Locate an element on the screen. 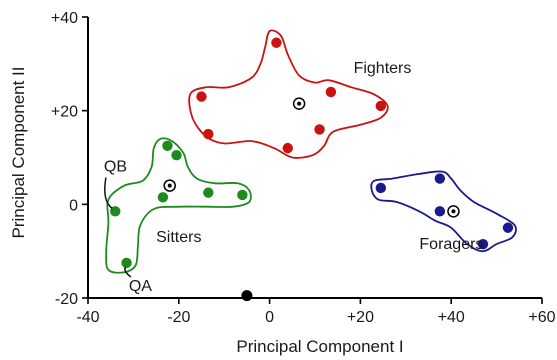 This screenshot has width=557, height=360. annotation-foragers: Foragers is located at coordinates (451, 244).